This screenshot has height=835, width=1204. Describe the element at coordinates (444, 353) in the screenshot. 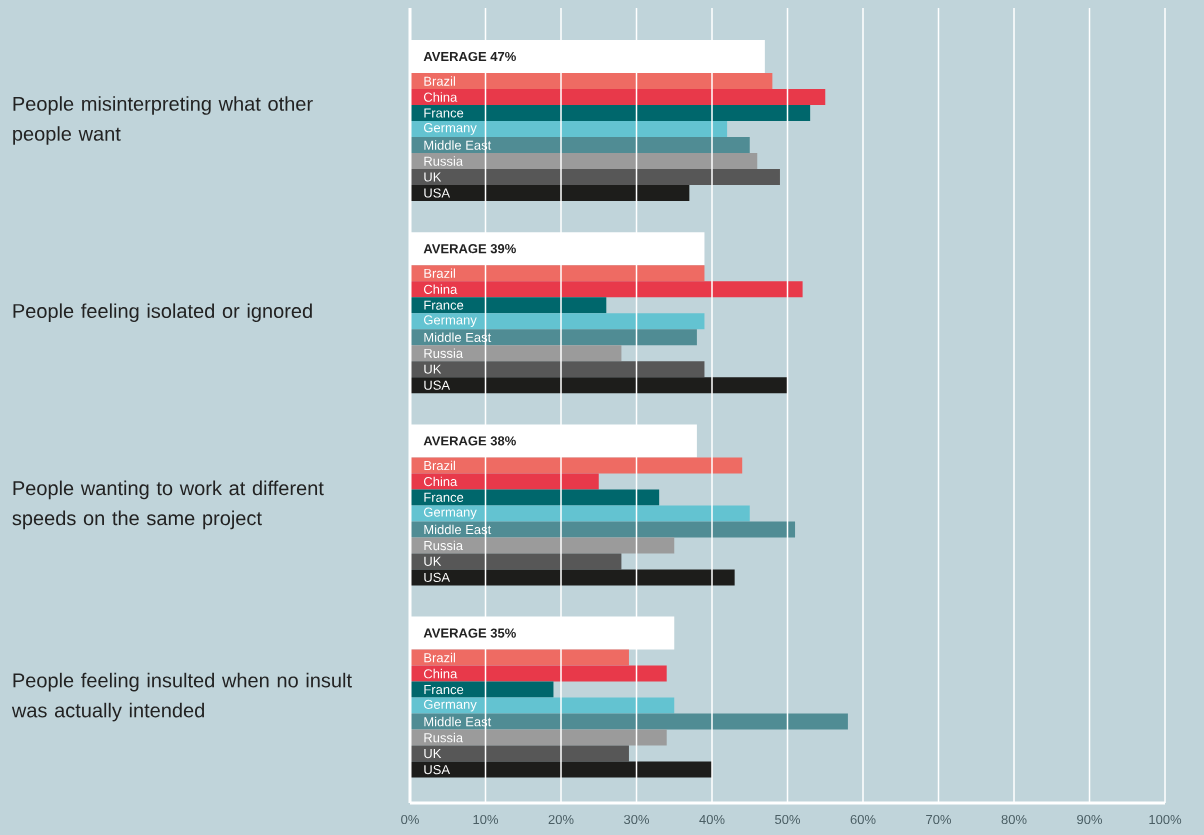

I see `series-label: Russia` at that location.